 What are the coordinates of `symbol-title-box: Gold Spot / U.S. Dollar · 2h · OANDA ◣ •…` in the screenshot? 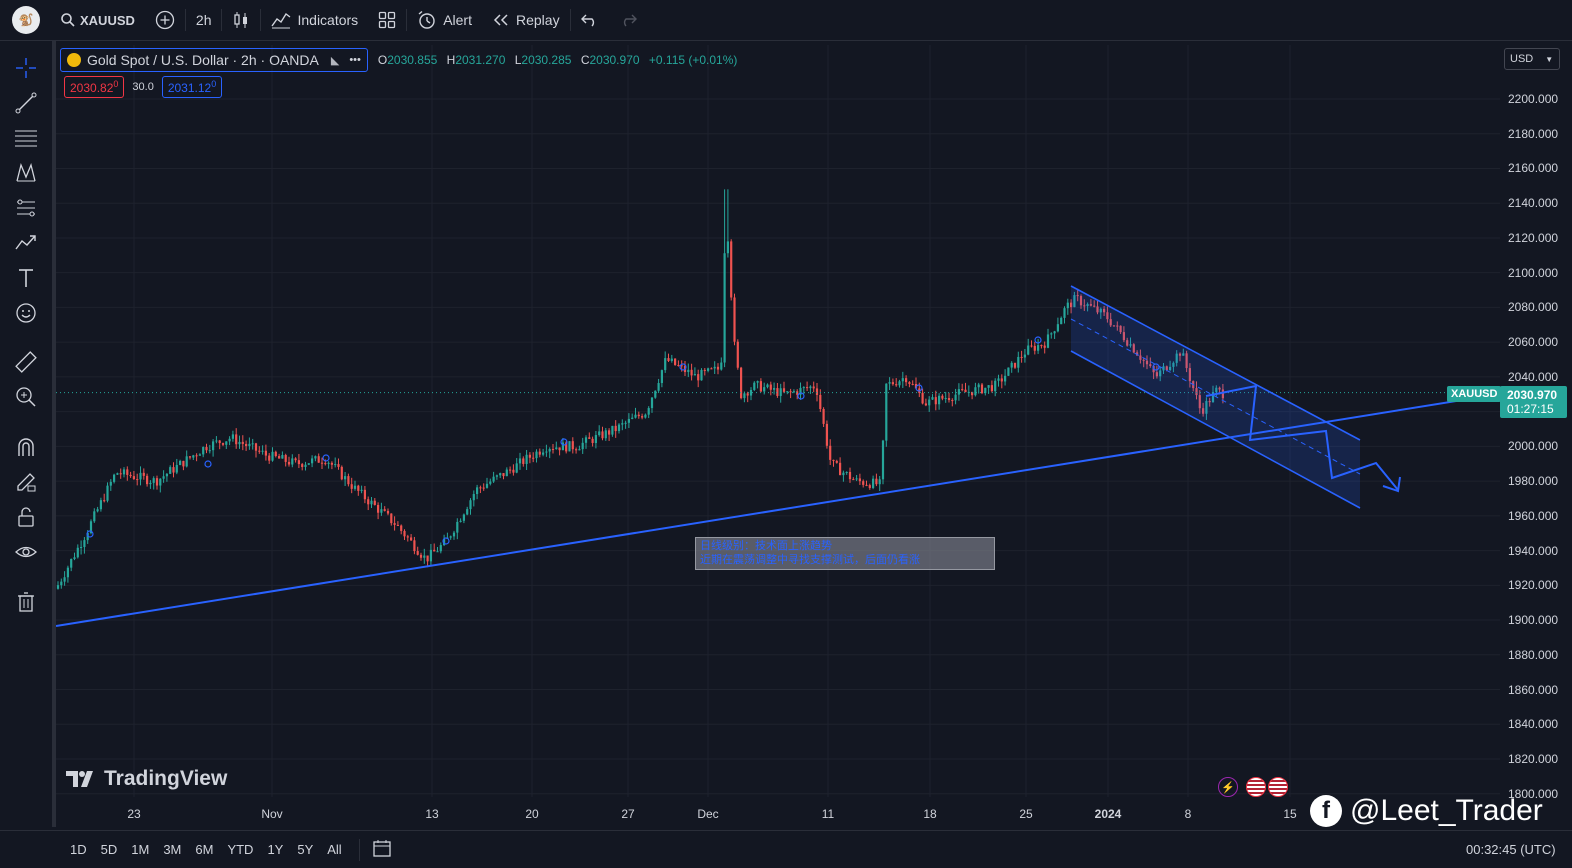 It's located at (214, 60).